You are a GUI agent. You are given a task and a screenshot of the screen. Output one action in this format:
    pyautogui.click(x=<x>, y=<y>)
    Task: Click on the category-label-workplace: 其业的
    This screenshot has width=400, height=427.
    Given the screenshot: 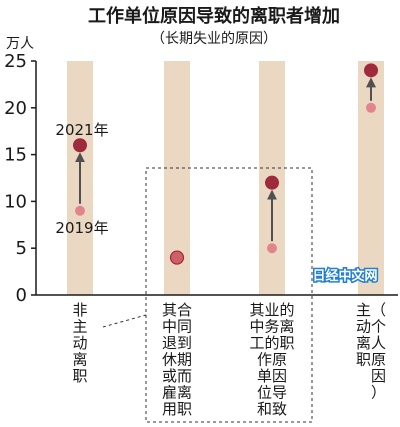 What is the action you would take?
    pyautogui.click(x=271, y=310)
    